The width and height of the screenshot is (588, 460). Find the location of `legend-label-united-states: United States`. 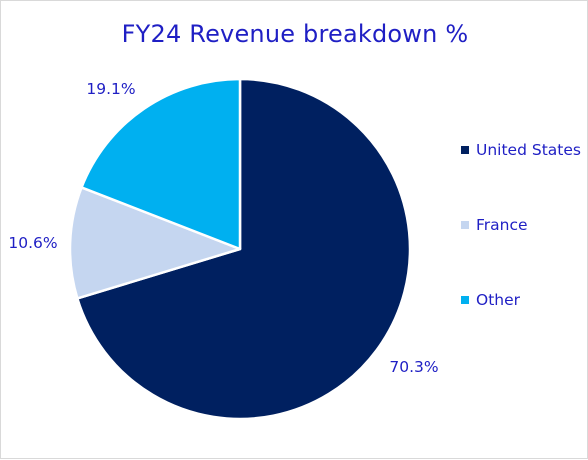

legend-label-united-states: United States is located at coordinates (528, 150).